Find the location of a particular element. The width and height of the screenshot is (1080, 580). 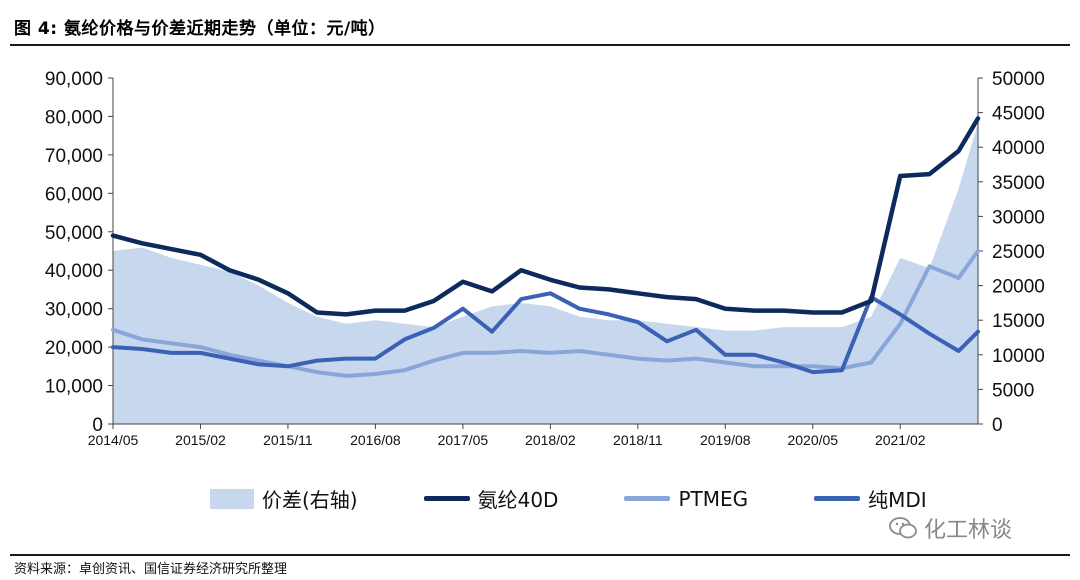

x-tick-label: 2014/05 is located at coordinates (113, 440).